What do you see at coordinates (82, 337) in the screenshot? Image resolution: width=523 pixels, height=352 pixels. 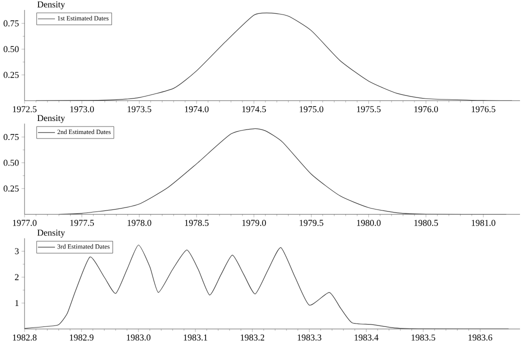 I see `x-tick-label: 1982.9` at bounding box center [82, 337].